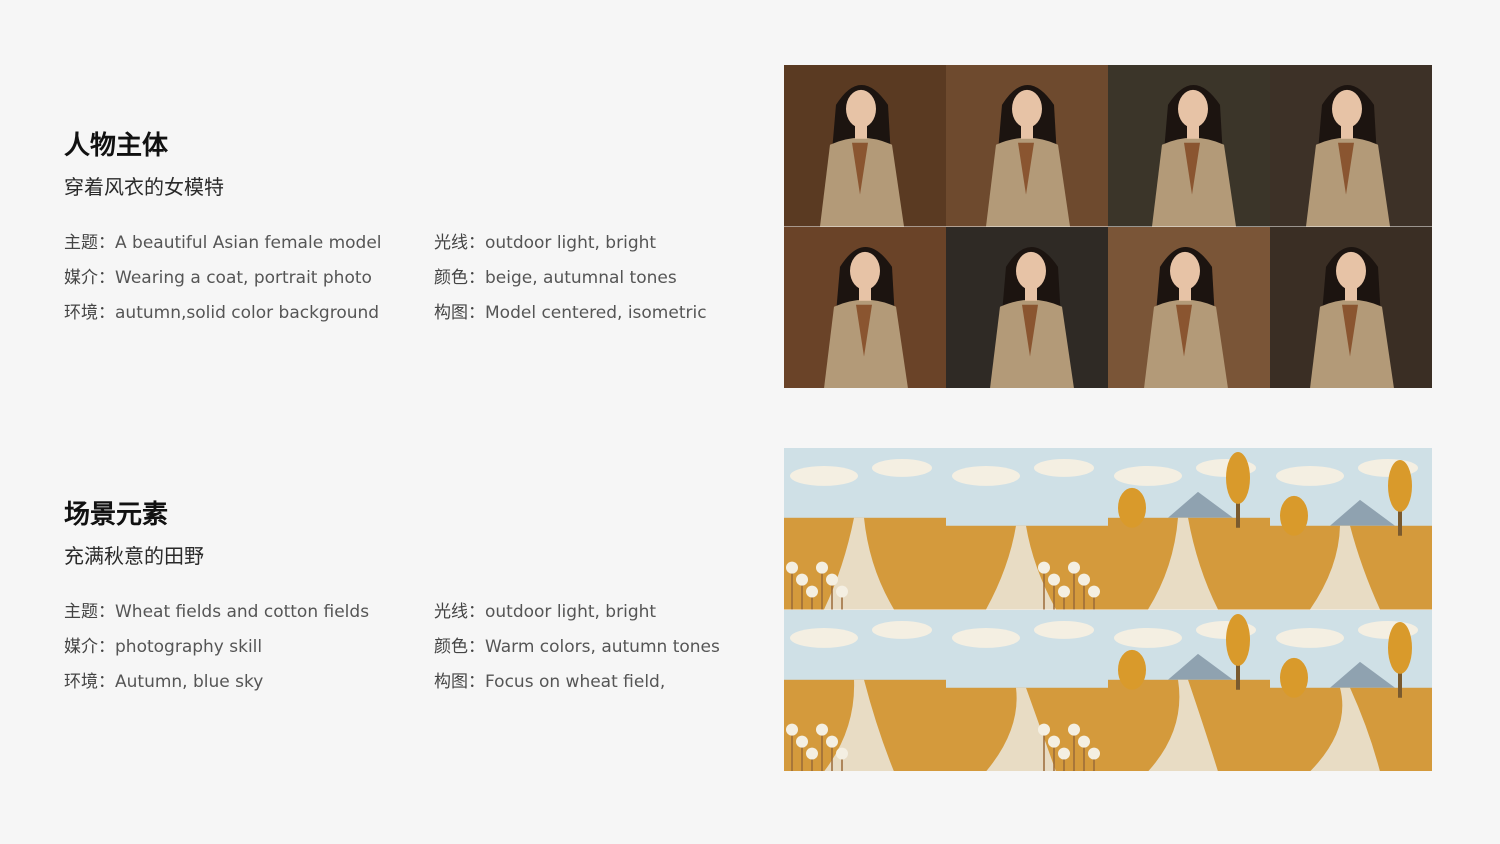 This screenshot has width=1500, height=844. Describe the element at coordinates (242, 612) in the screenshot. I see `prop-value: Wheat fields and cotton fields` at that location.